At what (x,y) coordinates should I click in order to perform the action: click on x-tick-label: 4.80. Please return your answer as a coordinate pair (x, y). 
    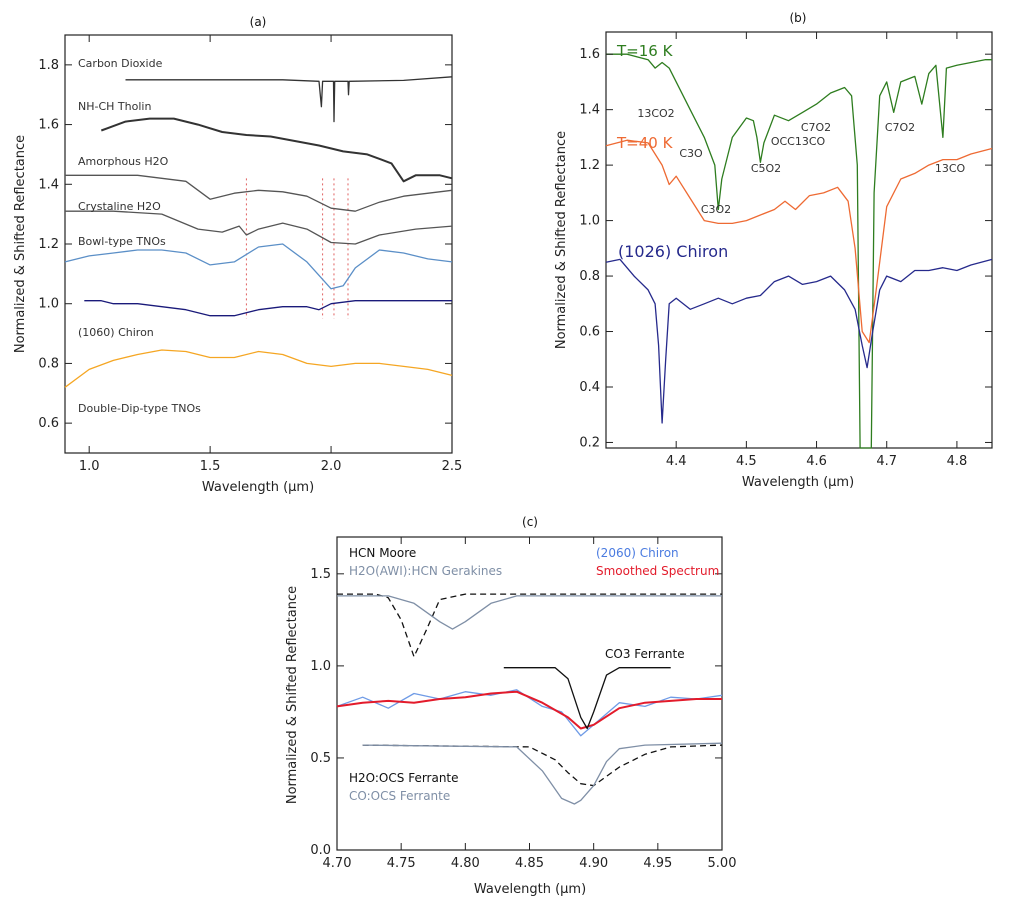
    Looking at the image, I should click on (465, 863).